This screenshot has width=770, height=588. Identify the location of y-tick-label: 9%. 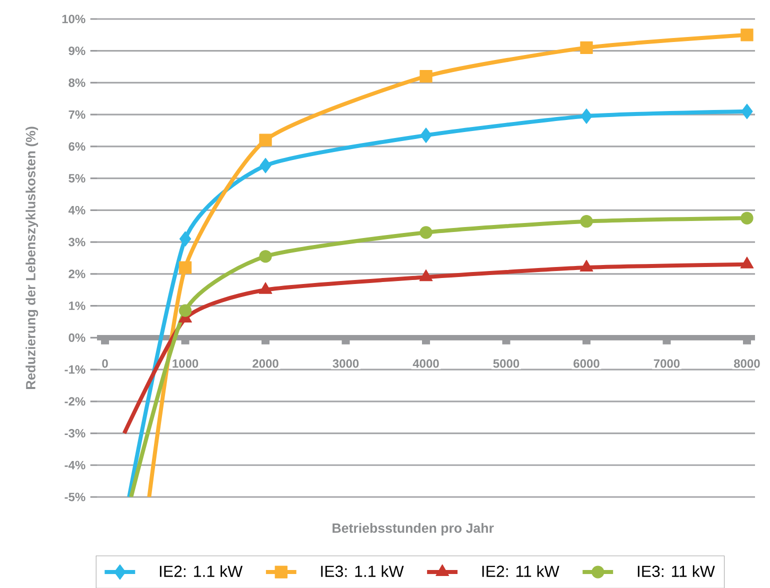
(77, 50).